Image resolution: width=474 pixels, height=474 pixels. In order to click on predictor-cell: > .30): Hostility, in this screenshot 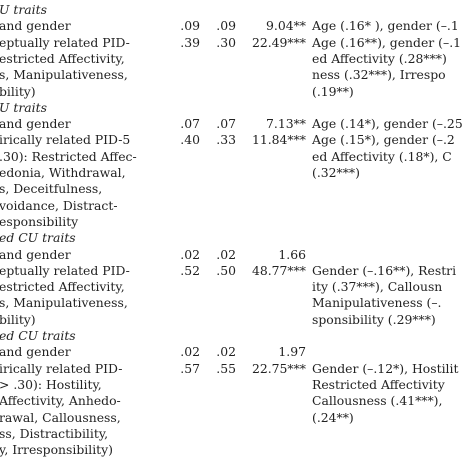, I will do `click(51, 384)`.